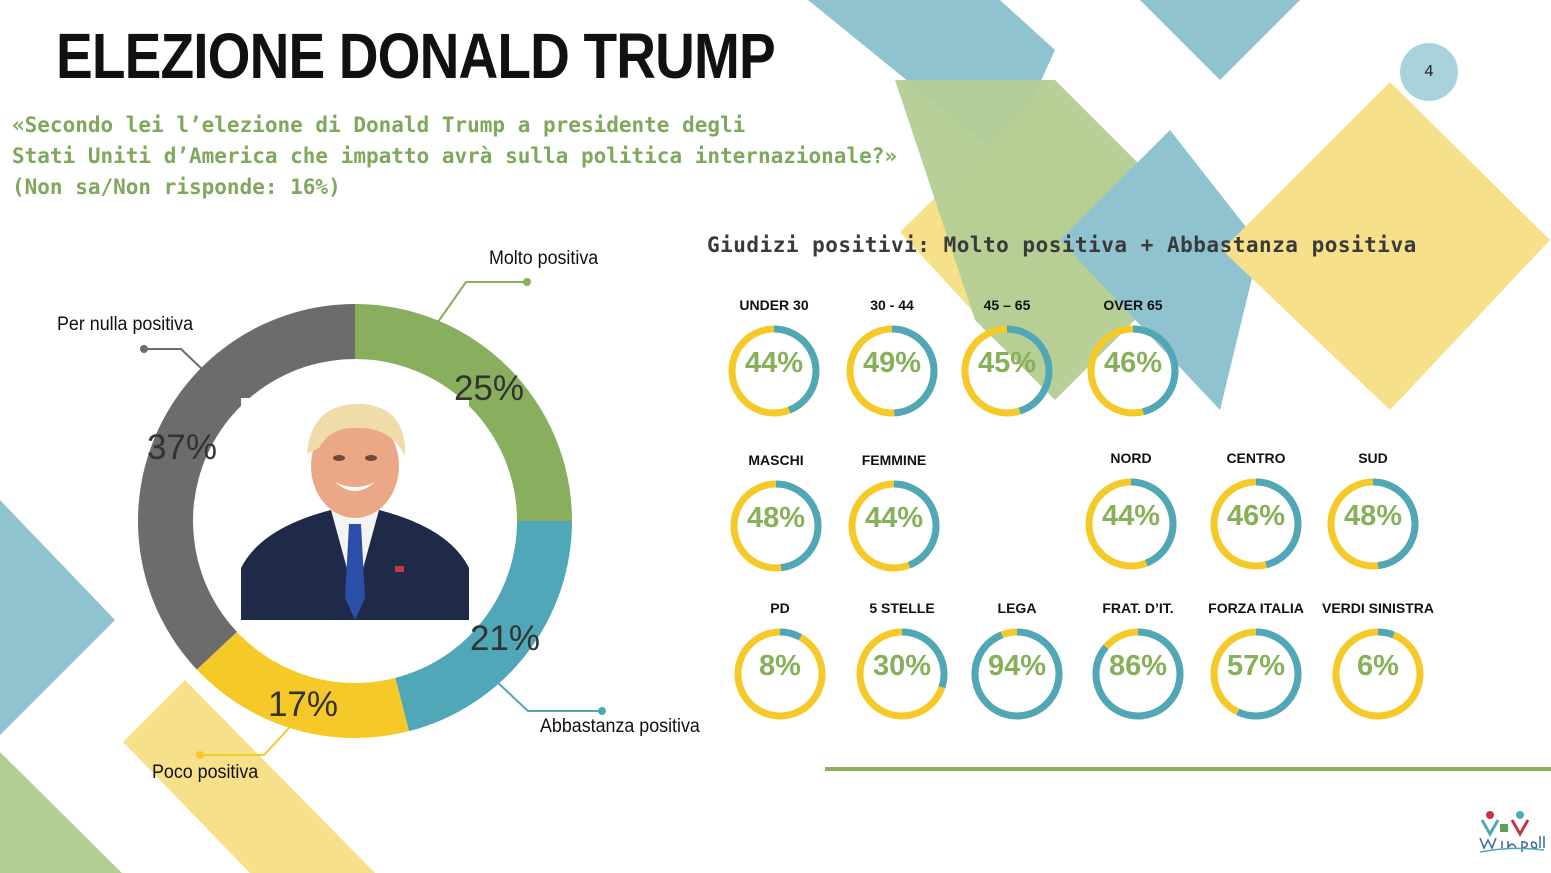  Describe the element at coordinates (1429, 71) in the screenshot. I see `page-number: 4` at that location.